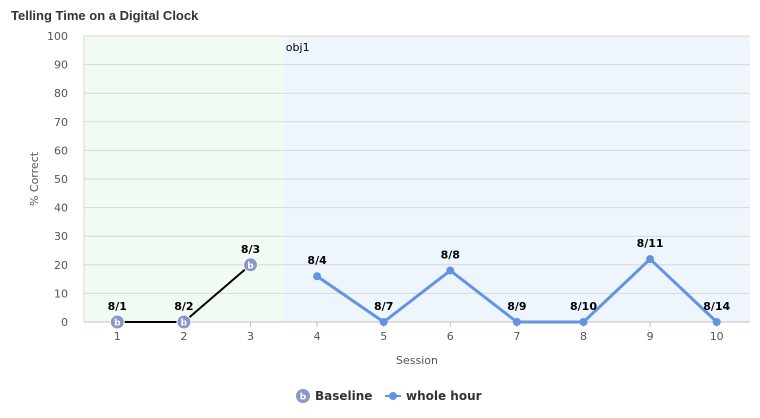 Image resolution: width=760 pixels, height=418 pixels. Describe the element at coordinates (444, 396) in the screenshot. I see `legend-label: whole hour` at that location.